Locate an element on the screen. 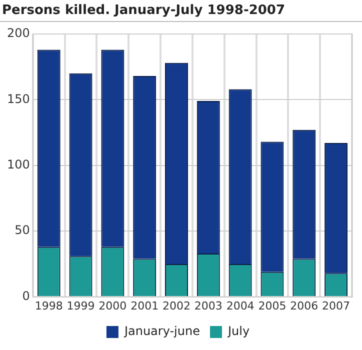 This screenshot has height=350, width=362. chart-title: Persons killed. January-July 1998-2007 is located at coordinates (181, 11).